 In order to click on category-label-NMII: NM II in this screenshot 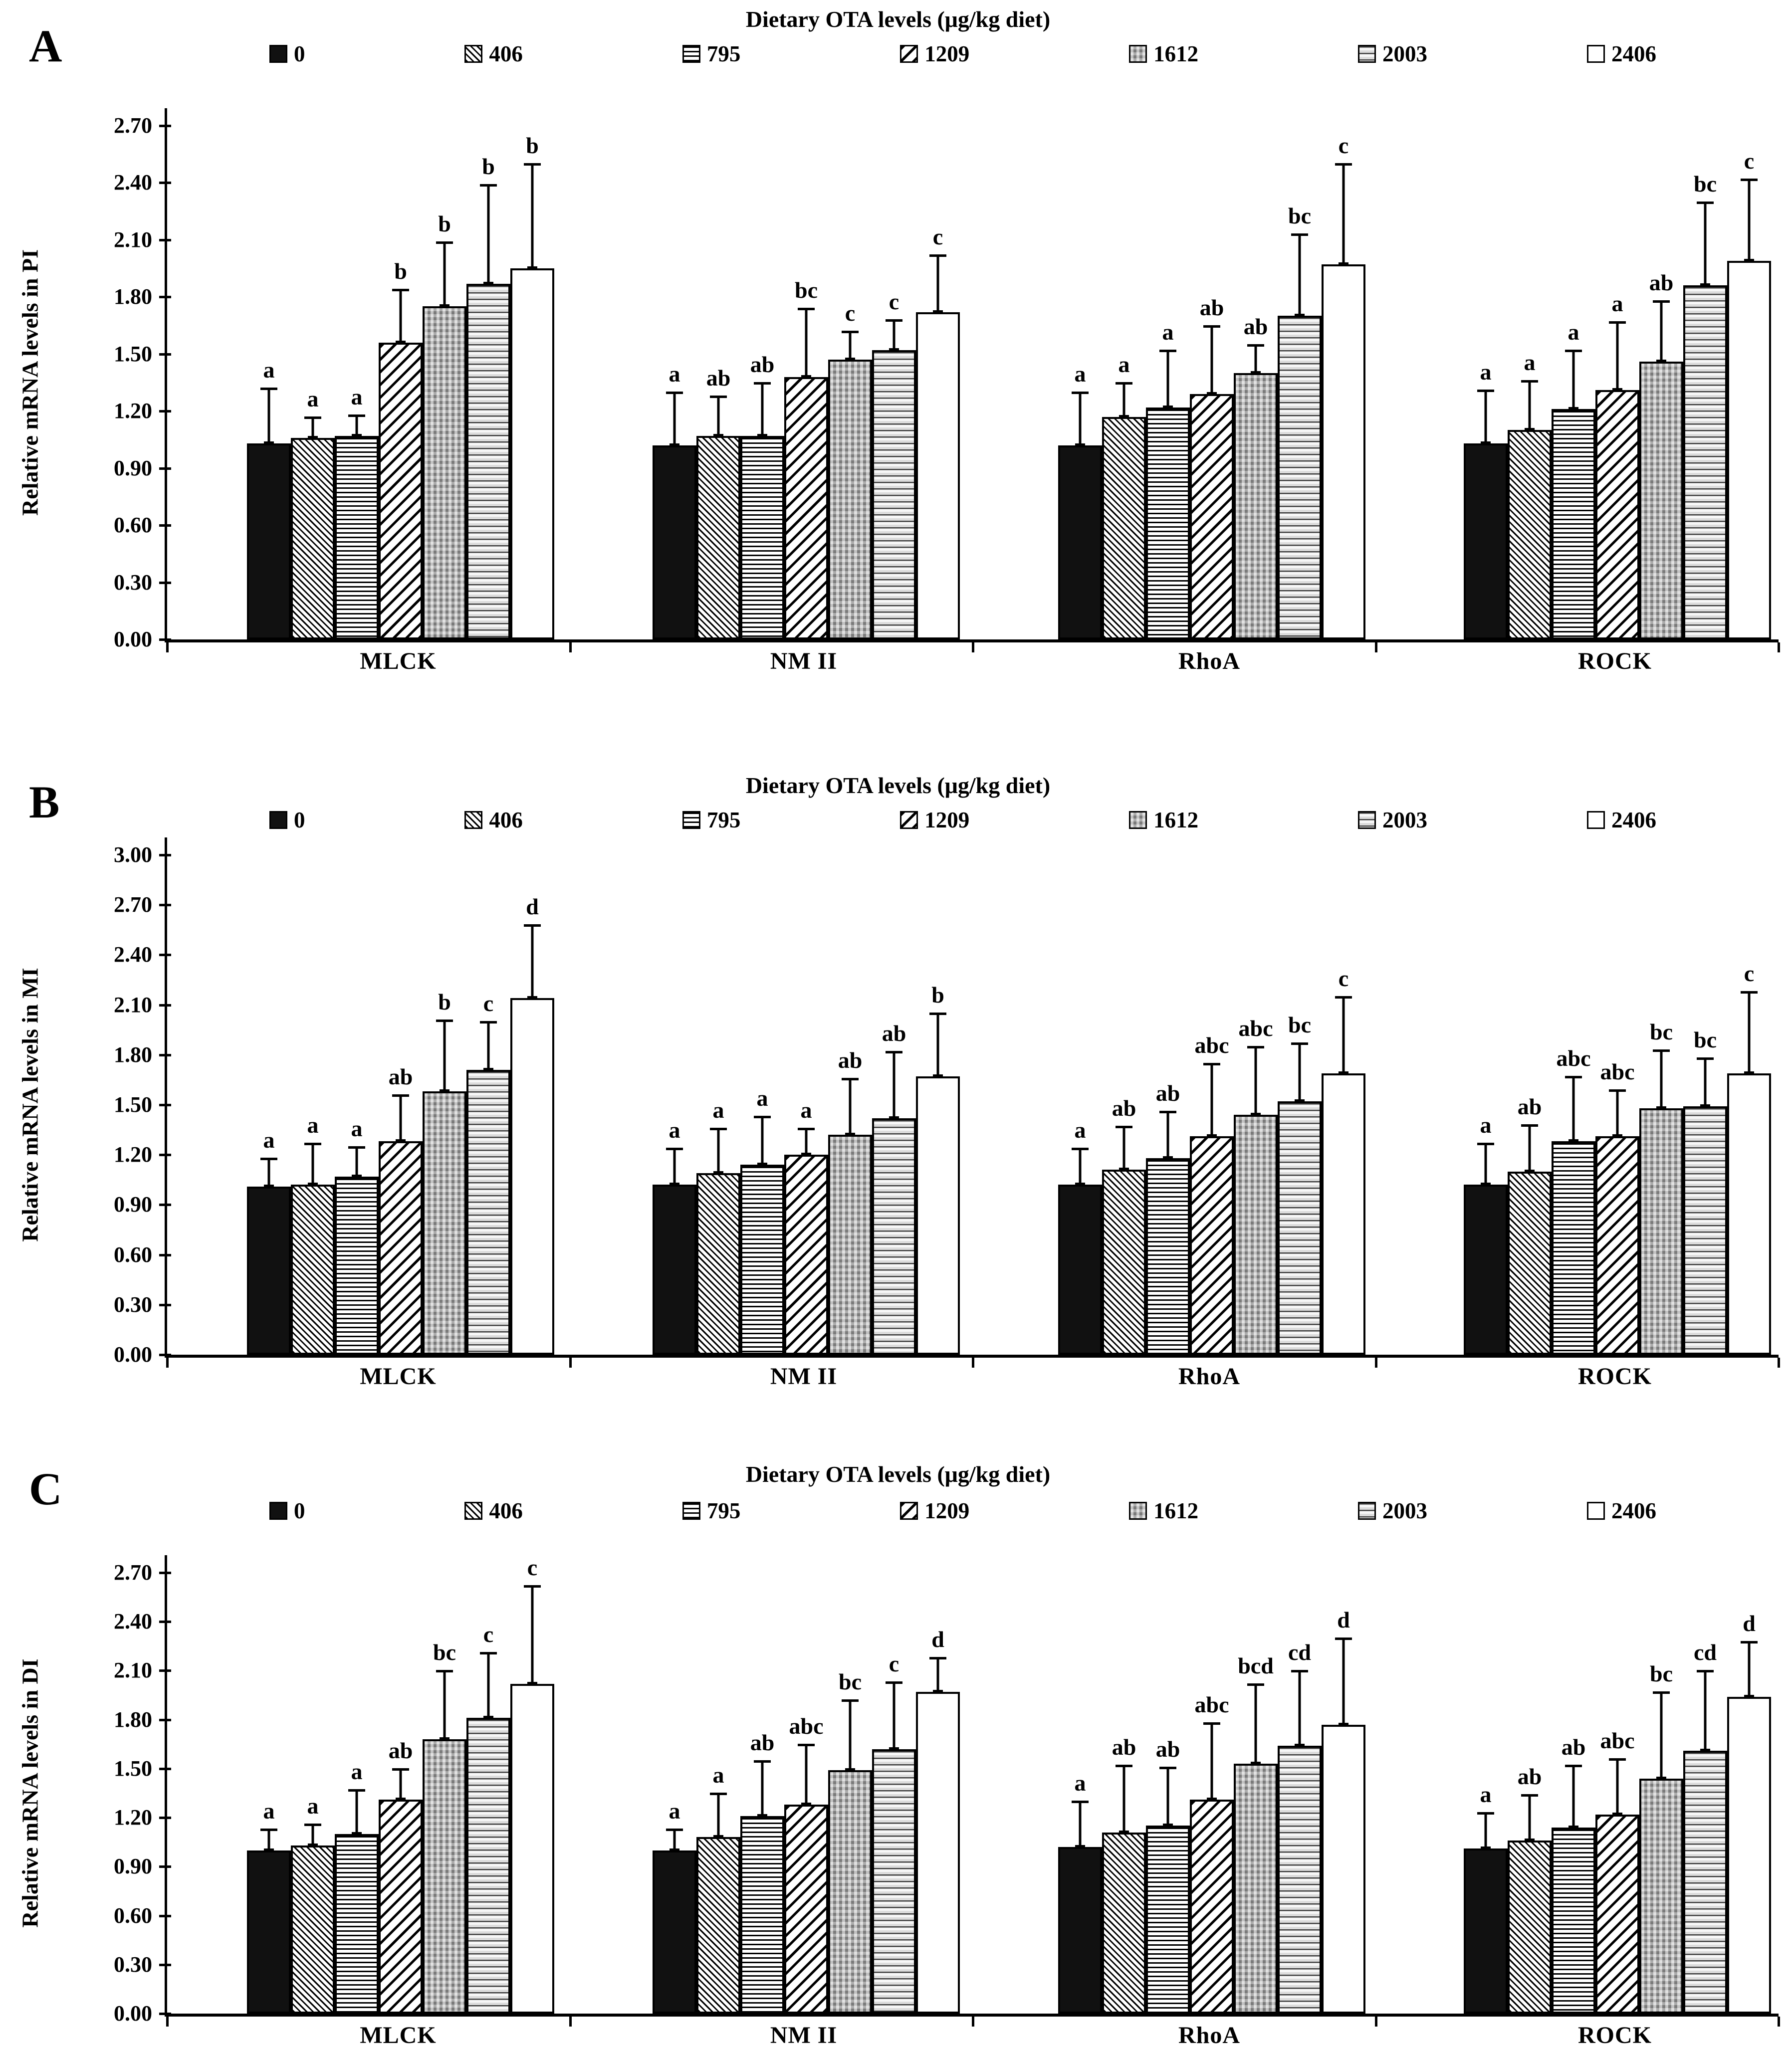, I will do `click(804, 1377)`.